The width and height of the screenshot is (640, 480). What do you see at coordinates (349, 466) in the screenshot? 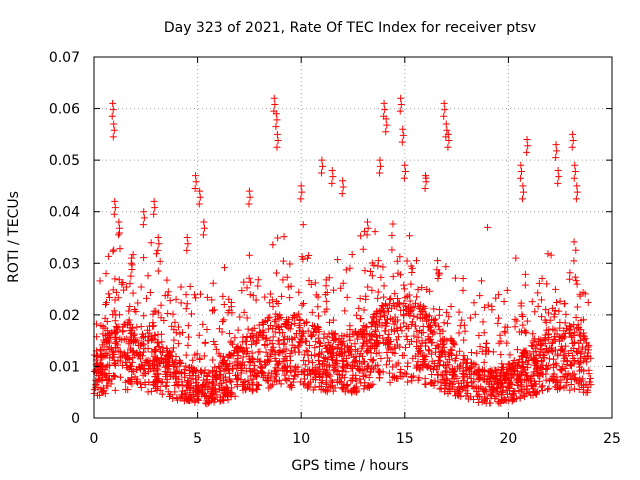
I see `x-axis-label: GPS time / hours` at bounding box center [349, 466].